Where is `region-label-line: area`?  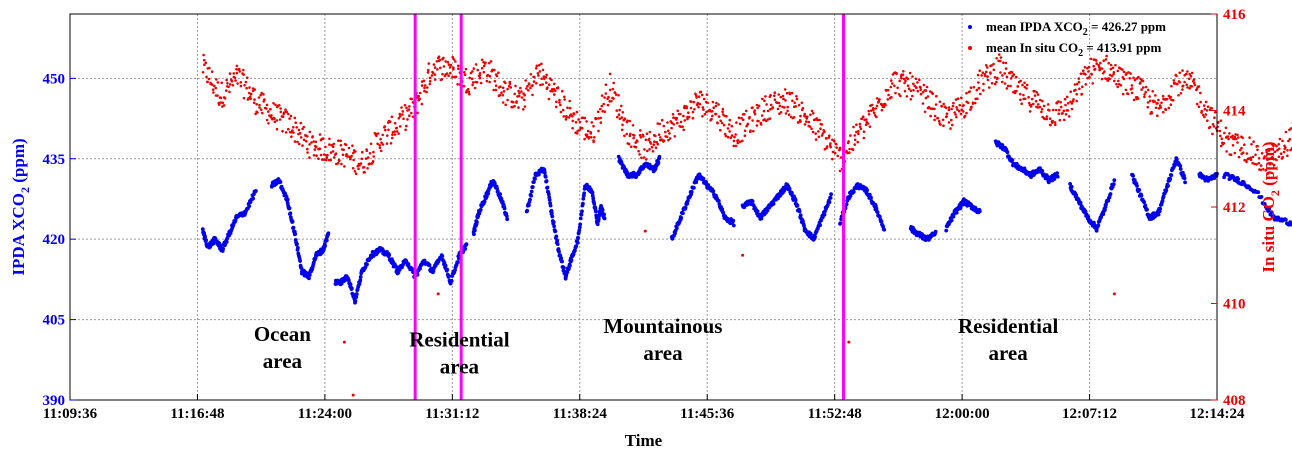
region-label-line: area is located at coordinates (460, 366).